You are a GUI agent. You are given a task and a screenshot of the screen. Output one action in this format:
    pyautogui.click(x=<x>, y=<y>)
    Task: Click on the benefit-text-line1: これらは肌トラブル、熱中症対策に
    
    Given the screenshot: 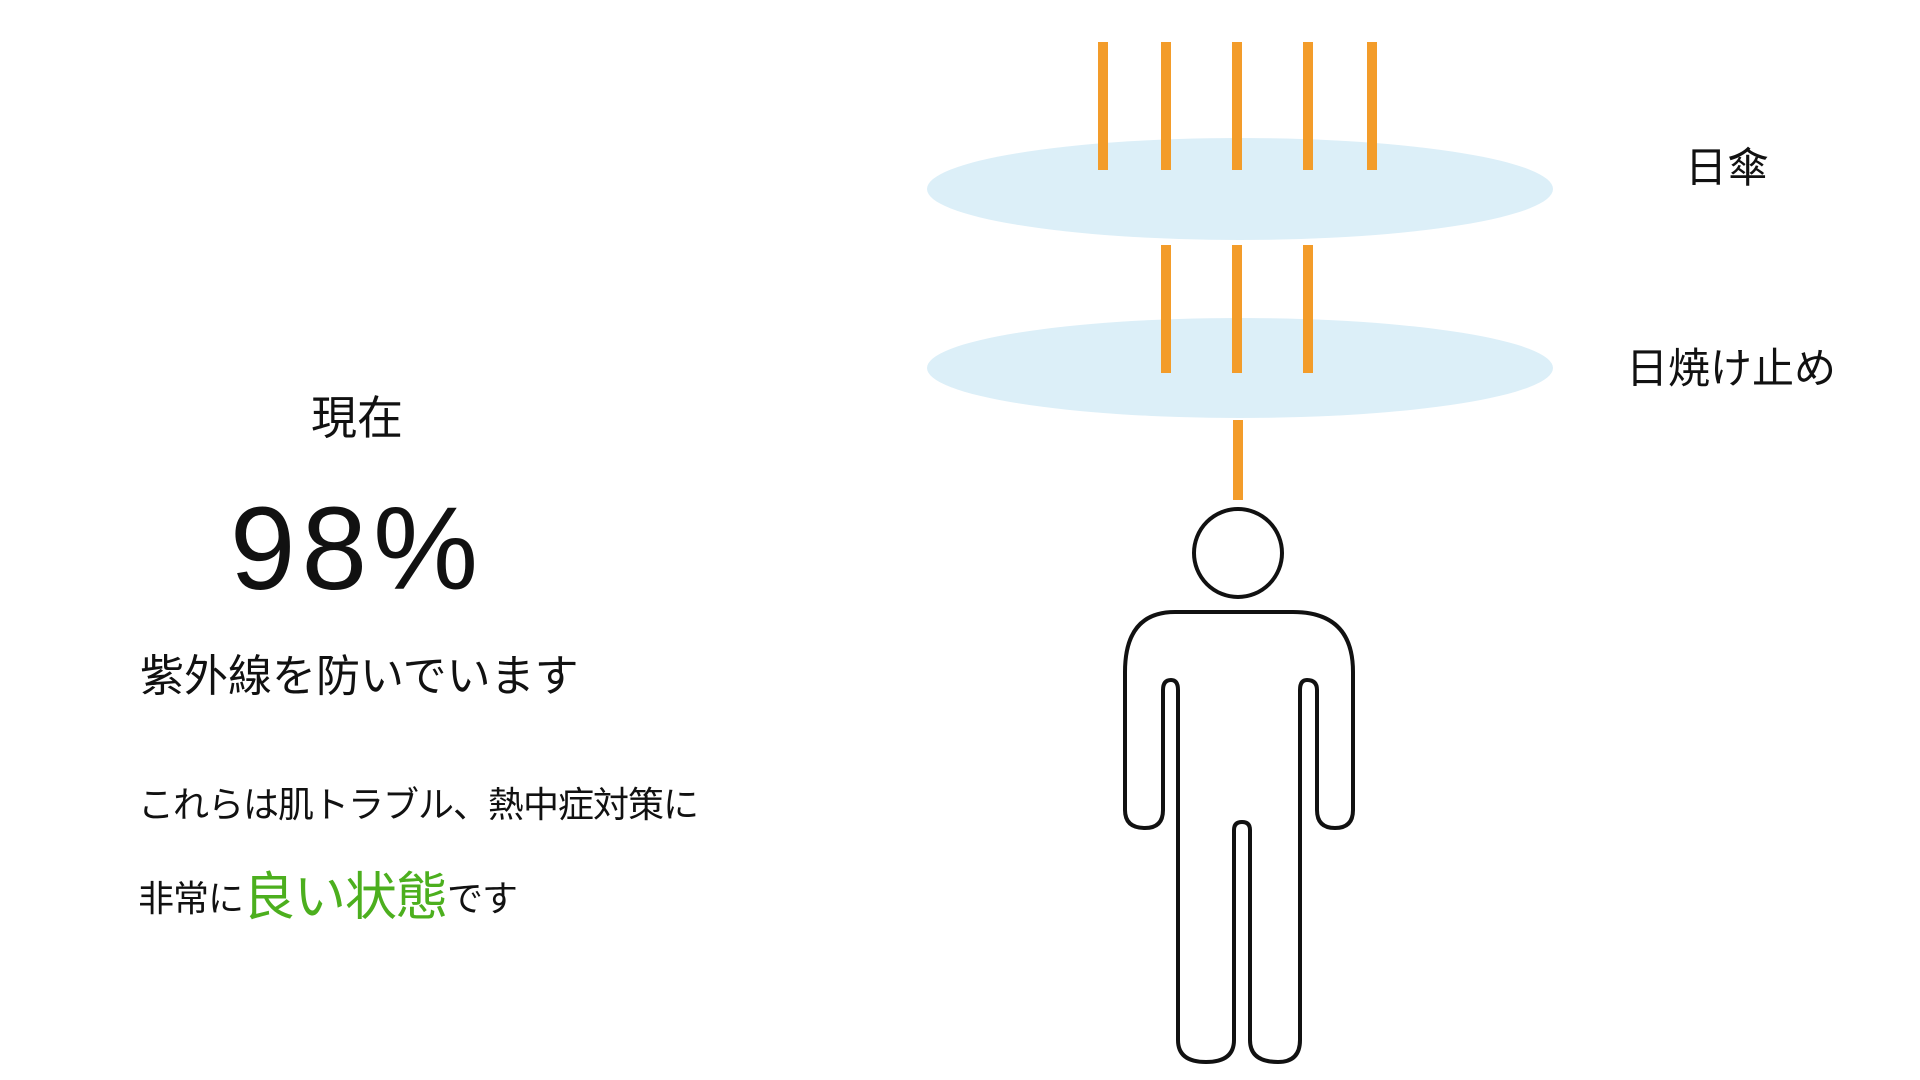 What is the action you would take?
    pyautogui.click(x=418, y=805)
    